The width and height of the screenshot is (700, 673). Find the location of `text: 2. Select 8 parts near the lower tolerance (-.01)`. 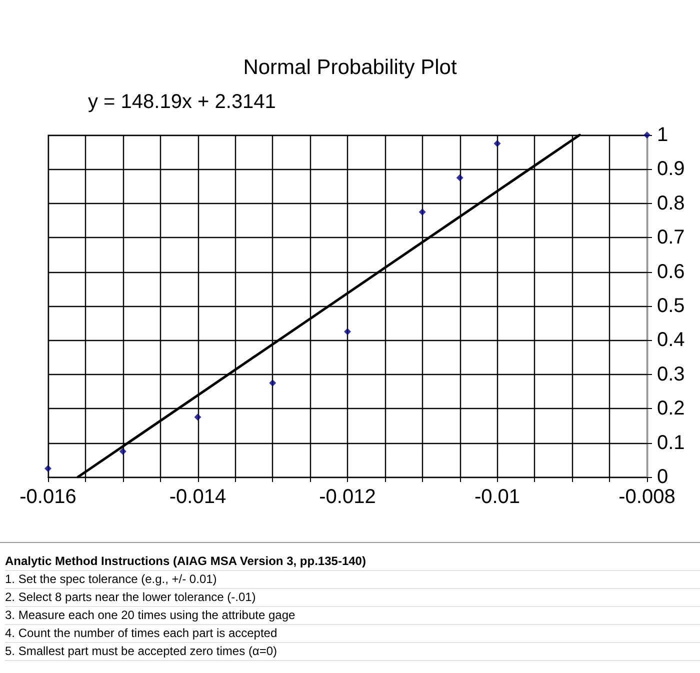

text: 2. Select 8 parts near the lower tolerance (-.01) is located at coordinates (352, 598).